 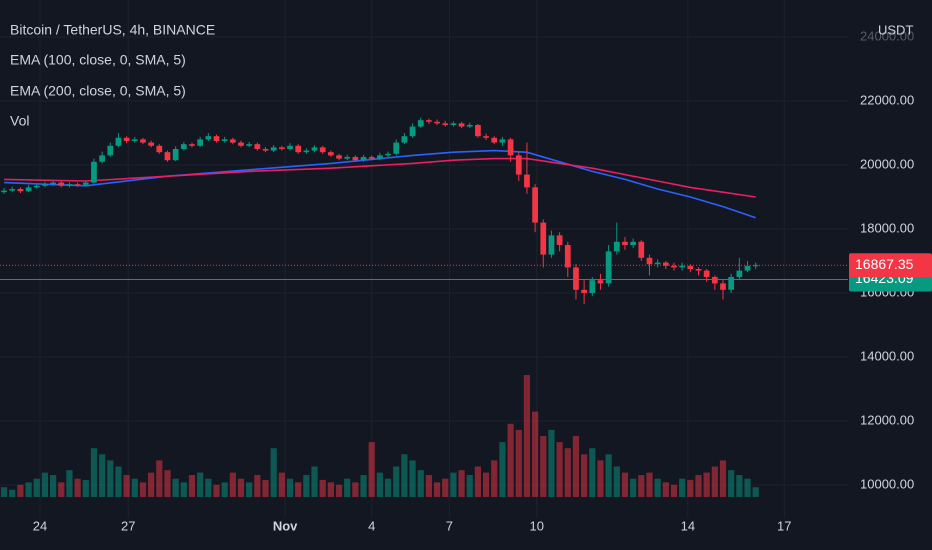 I want to click on indicator-label: Vol, so click(x=19, y=121).